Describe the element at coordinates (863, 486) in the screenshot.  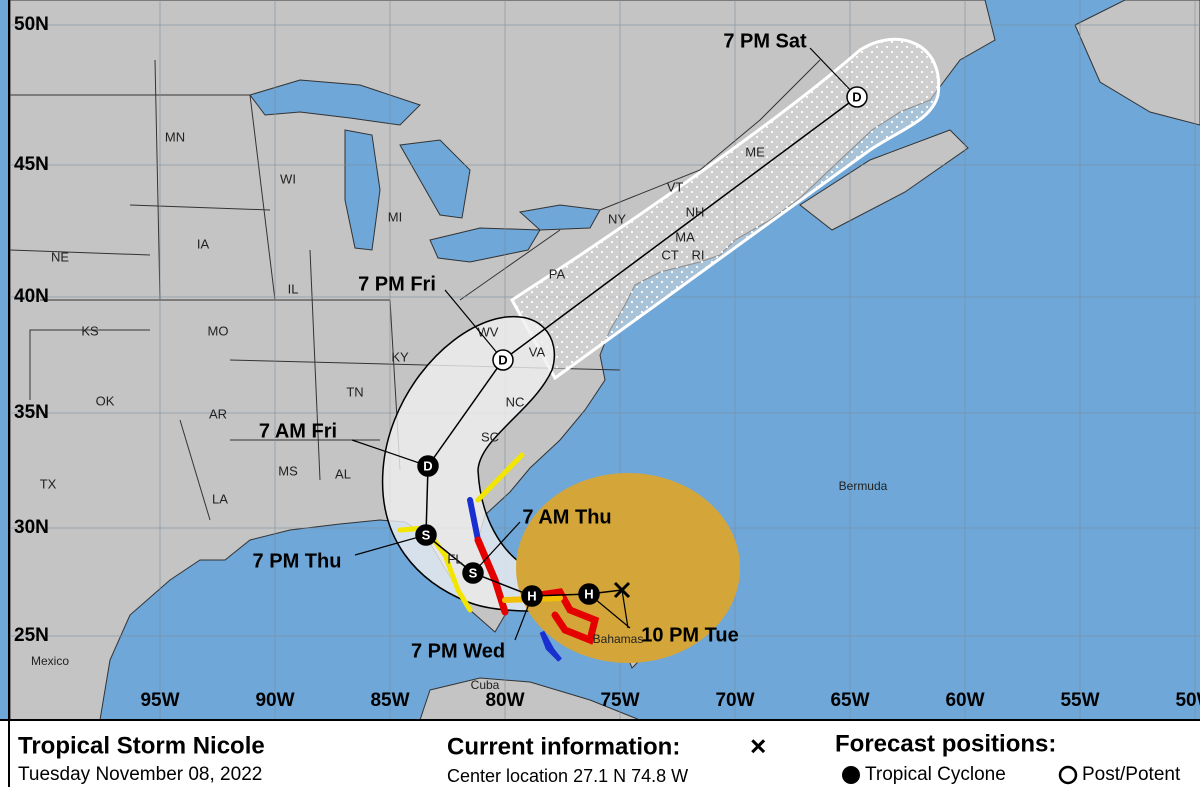
I see `place-label: Bermuda` at that location.